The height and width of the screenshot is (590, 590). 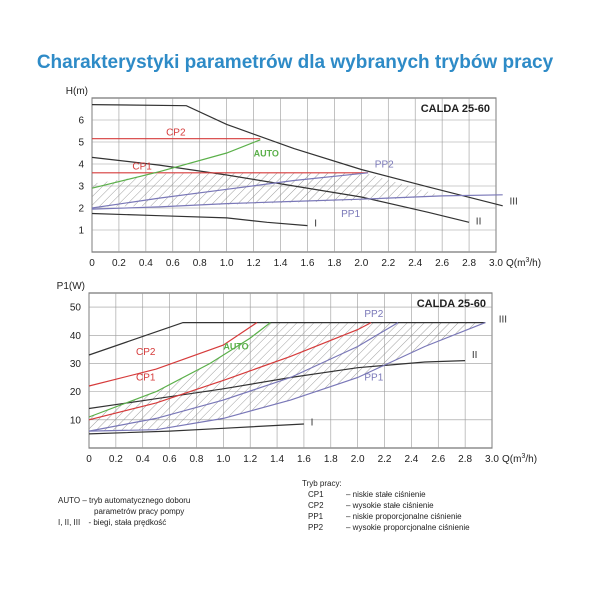 What do you see at coordinates (408, 527) in the screenshot?
I see `legend-mode-text: – wysokie proporcjonalne ciśnienie` at bounding box center [408, 527].